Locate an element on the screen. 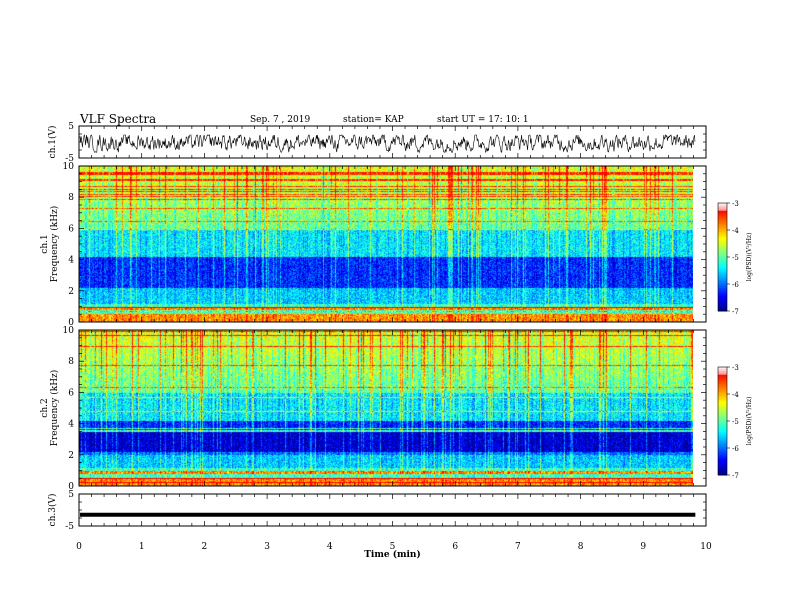  y-tick-label: 4 is located at coordinates (71, 425).